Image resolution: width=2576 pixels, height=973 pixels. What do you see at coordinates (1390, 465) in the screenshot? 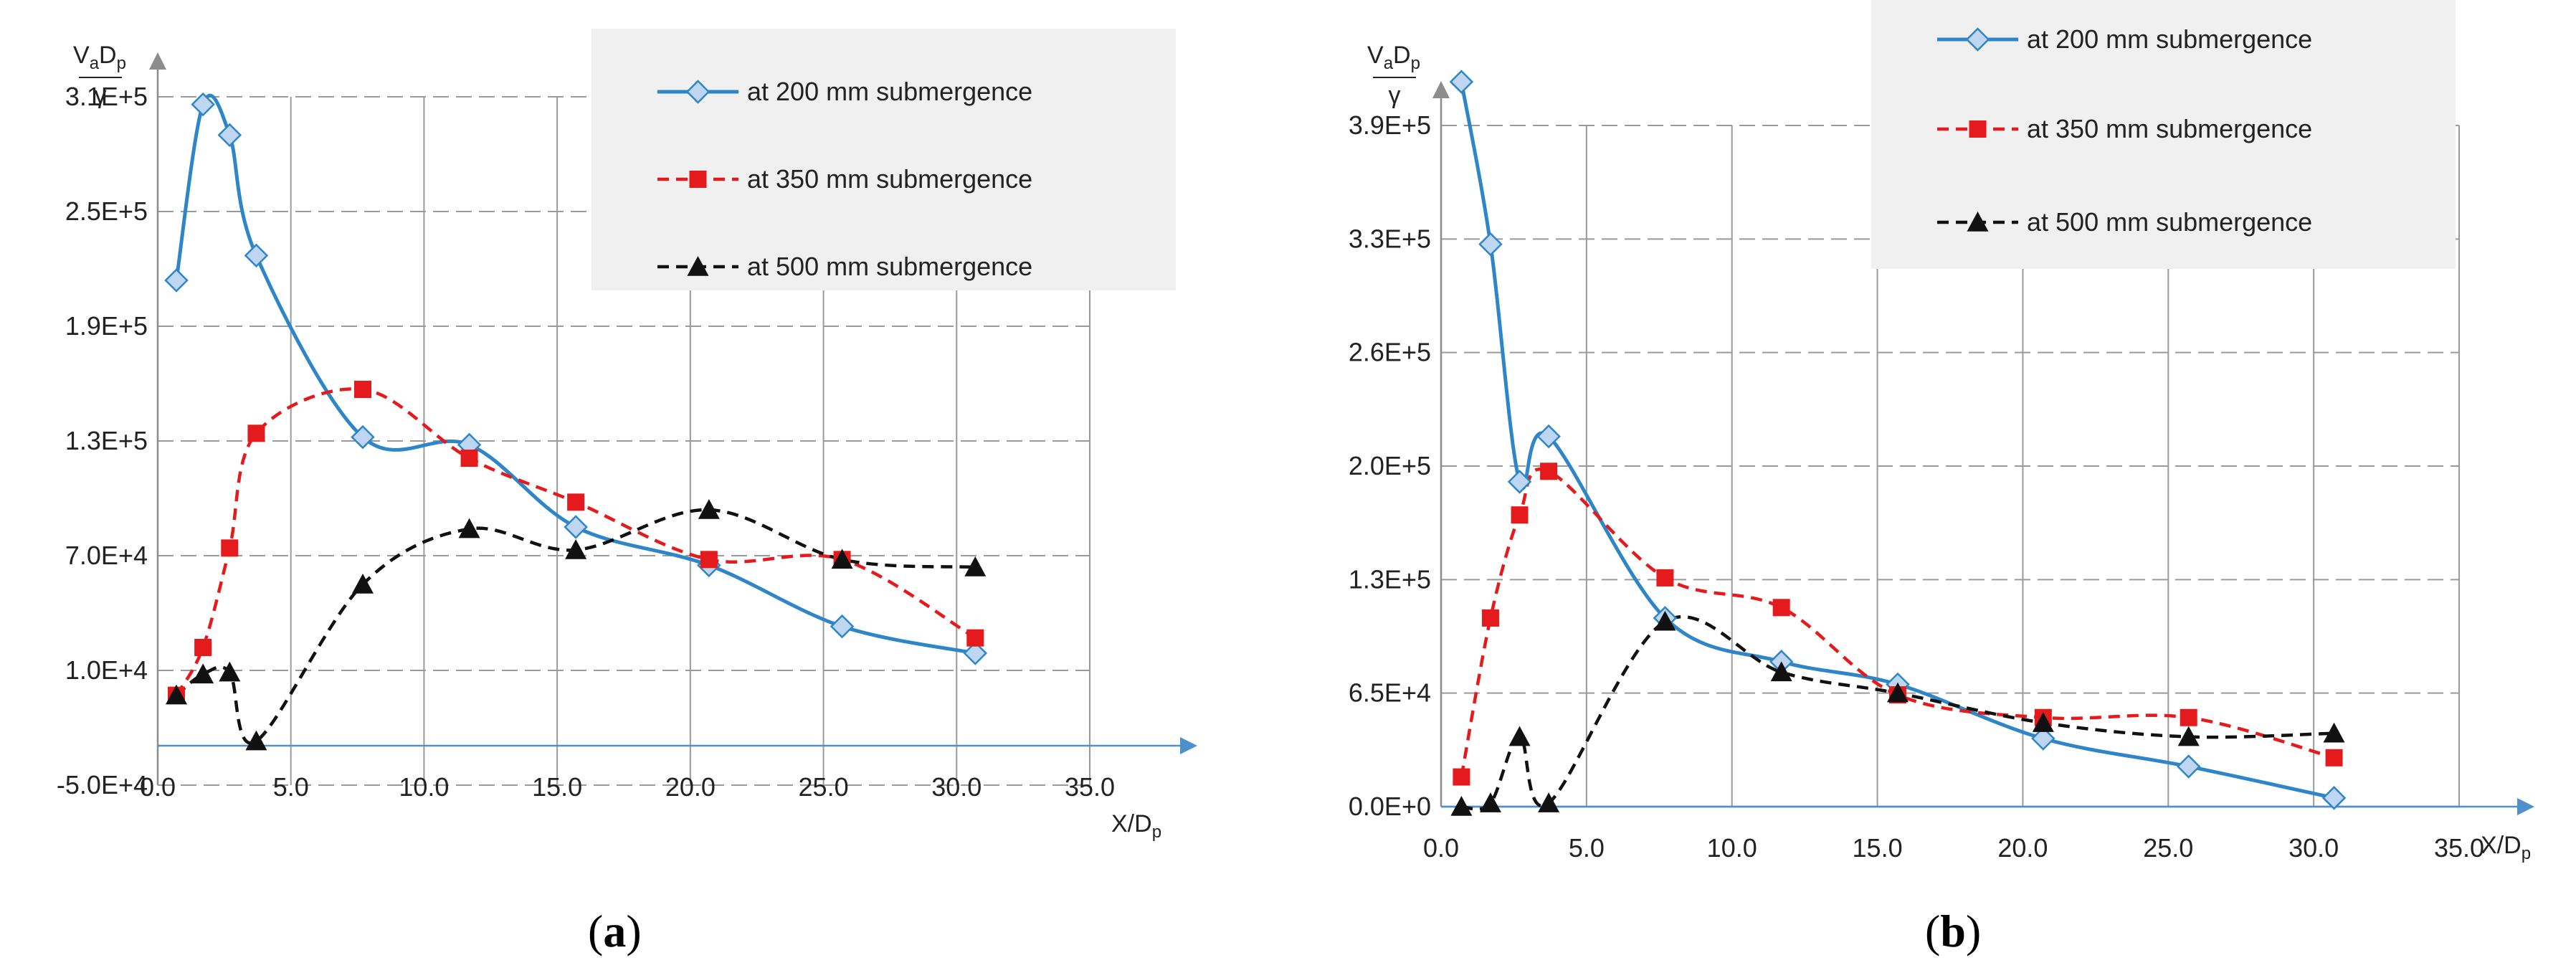
I see `y-tick-label: 2.0E+5` at bounding box center [1390, 465].